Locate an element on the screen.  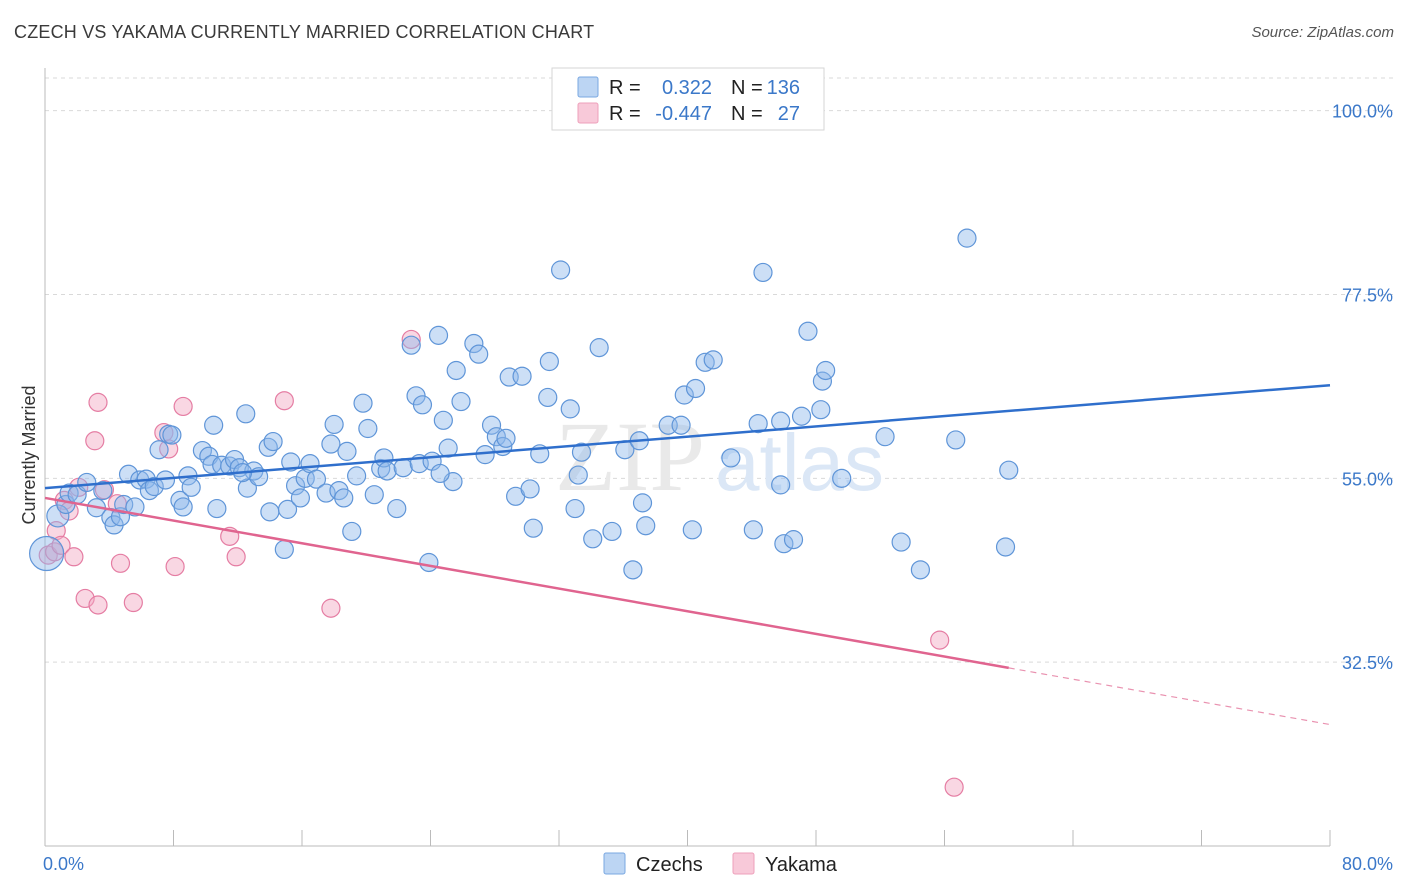
legend-bottom: Czechs Yakama is located at coordinates (720, 864).